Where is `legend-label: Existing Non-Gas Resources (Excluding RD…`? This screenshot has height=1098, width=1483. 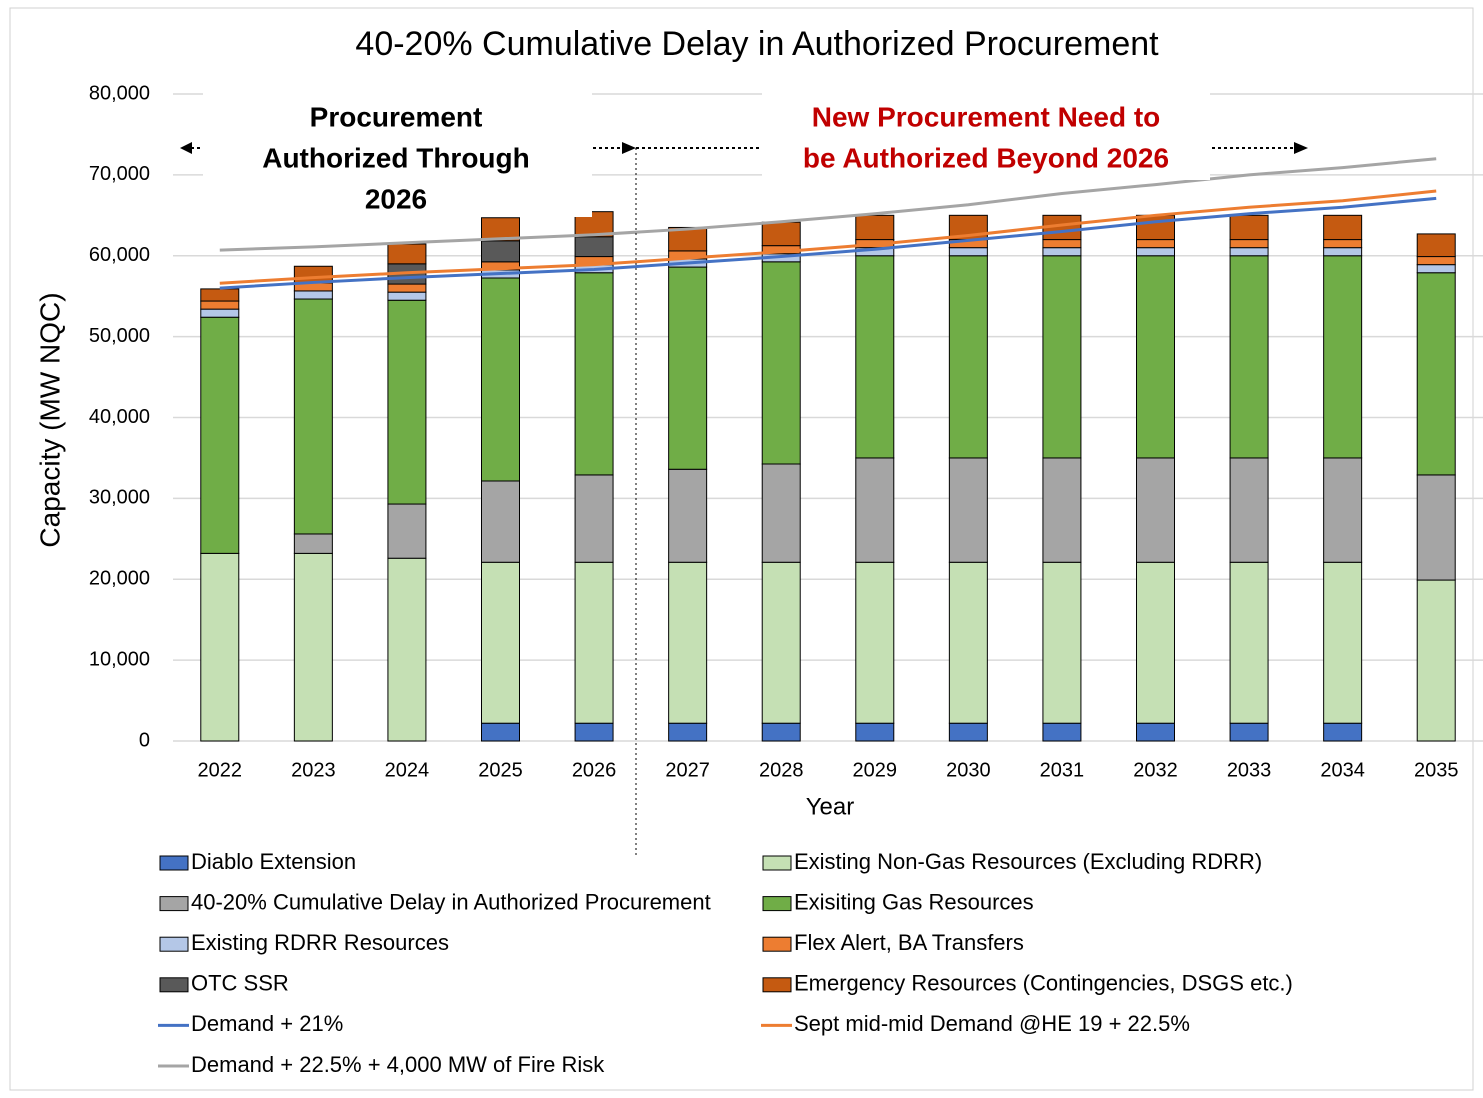
legend-label: Existing Non-Gas Resources (Excluding RD… is located at coordinates (1028, 861).